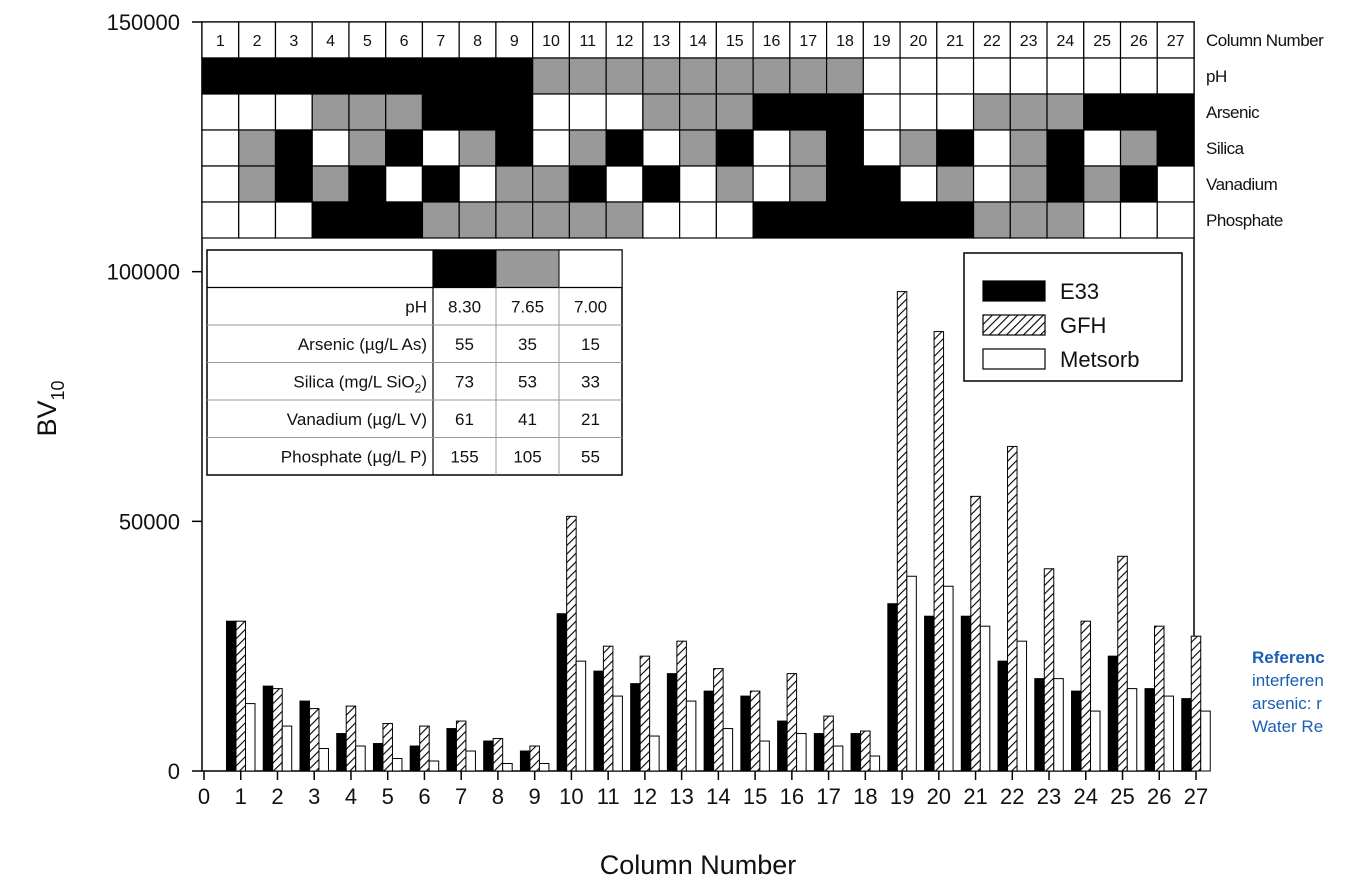  What do you see at coordinates (1176, 41) in the screenshot?
I see `matrix-column-number: 27` at bounding box center [1176, 41].